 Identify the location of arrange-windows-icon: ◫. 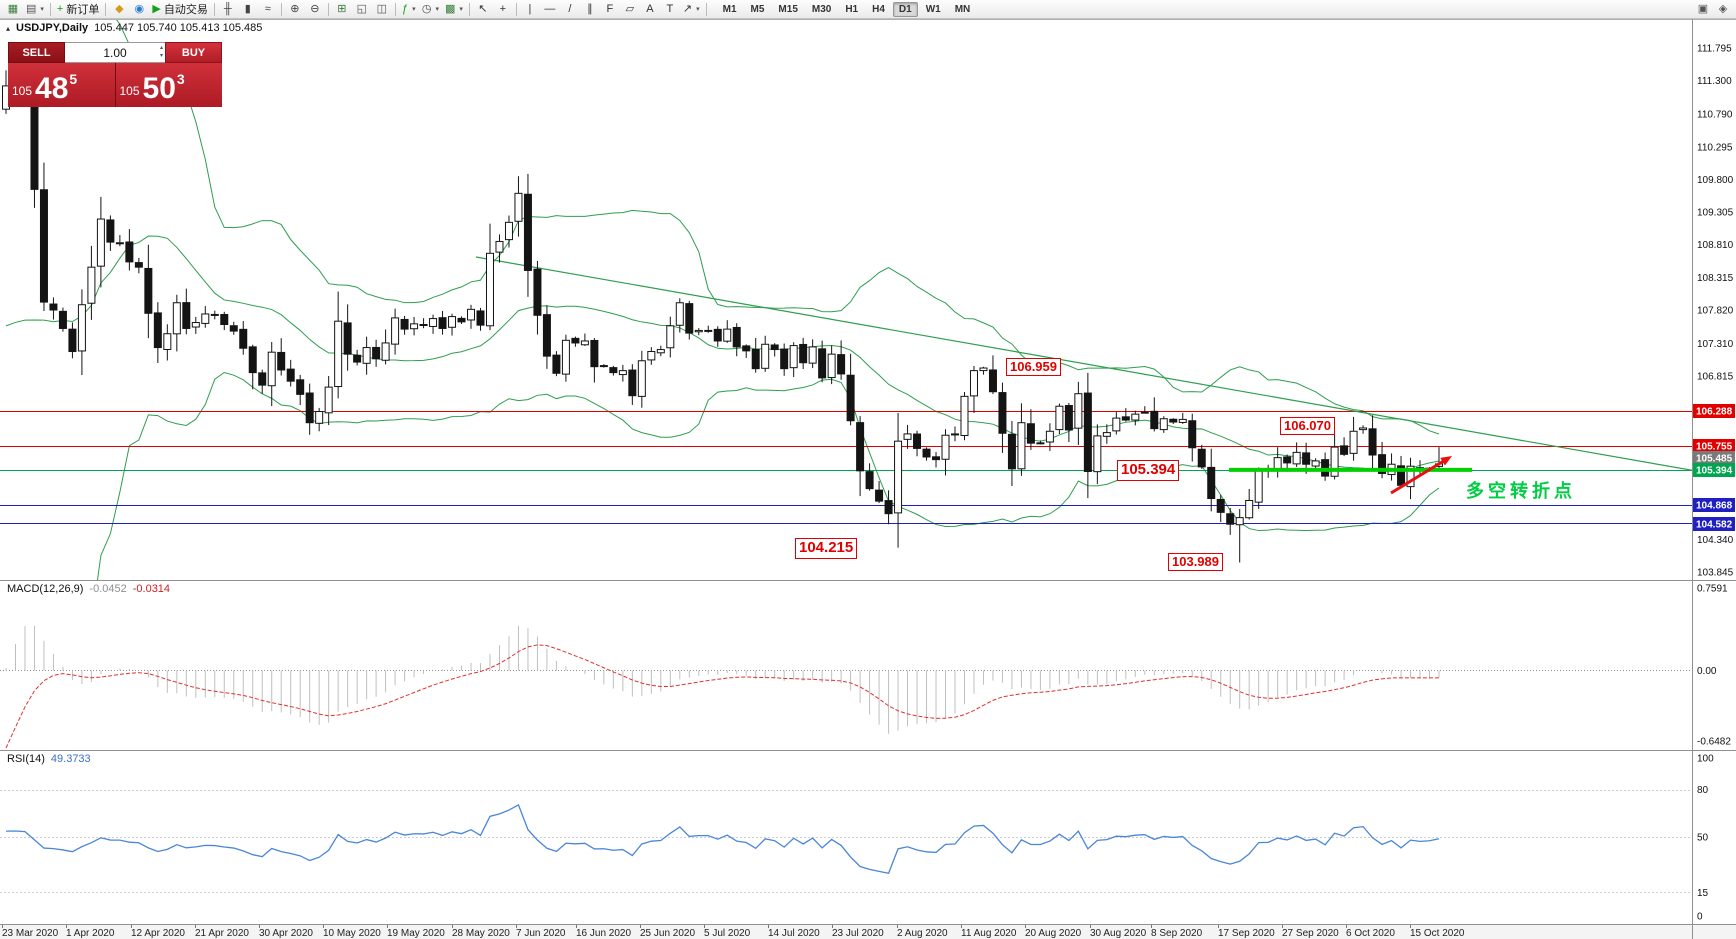
(382, 9).